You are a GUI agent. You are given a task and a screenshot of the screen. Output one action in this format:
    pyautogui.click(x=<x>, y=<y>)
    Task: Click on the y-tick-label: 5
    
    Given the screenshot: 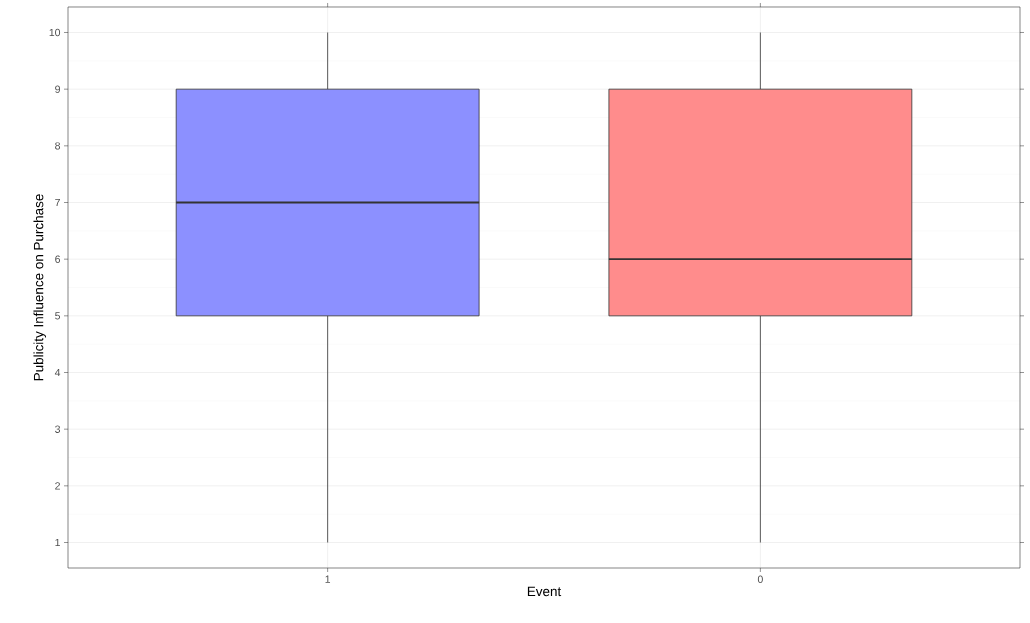 What is the action you would take?
    pyautogui.click(x=58, y=316)
    